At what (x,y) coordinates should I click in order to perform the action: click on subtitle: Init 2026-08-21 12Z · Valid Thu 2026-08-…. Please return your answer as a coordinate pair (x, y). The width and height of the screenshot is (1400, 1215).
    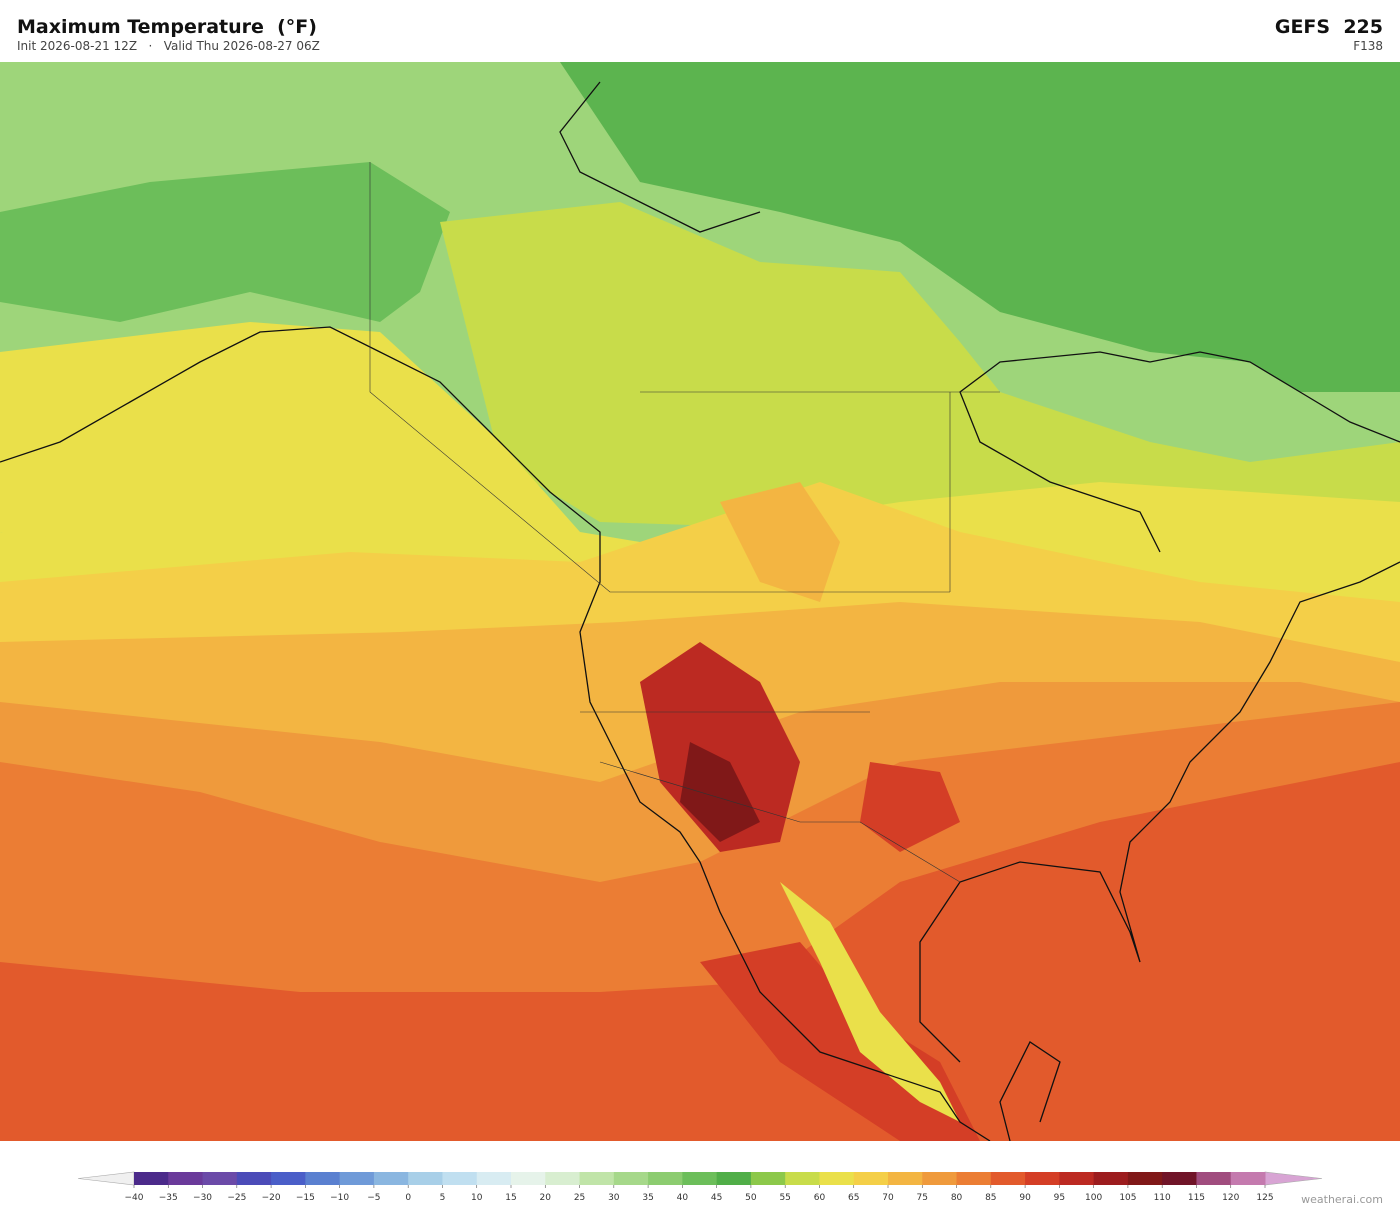
    Looking at the image, I should click on (168, 46).